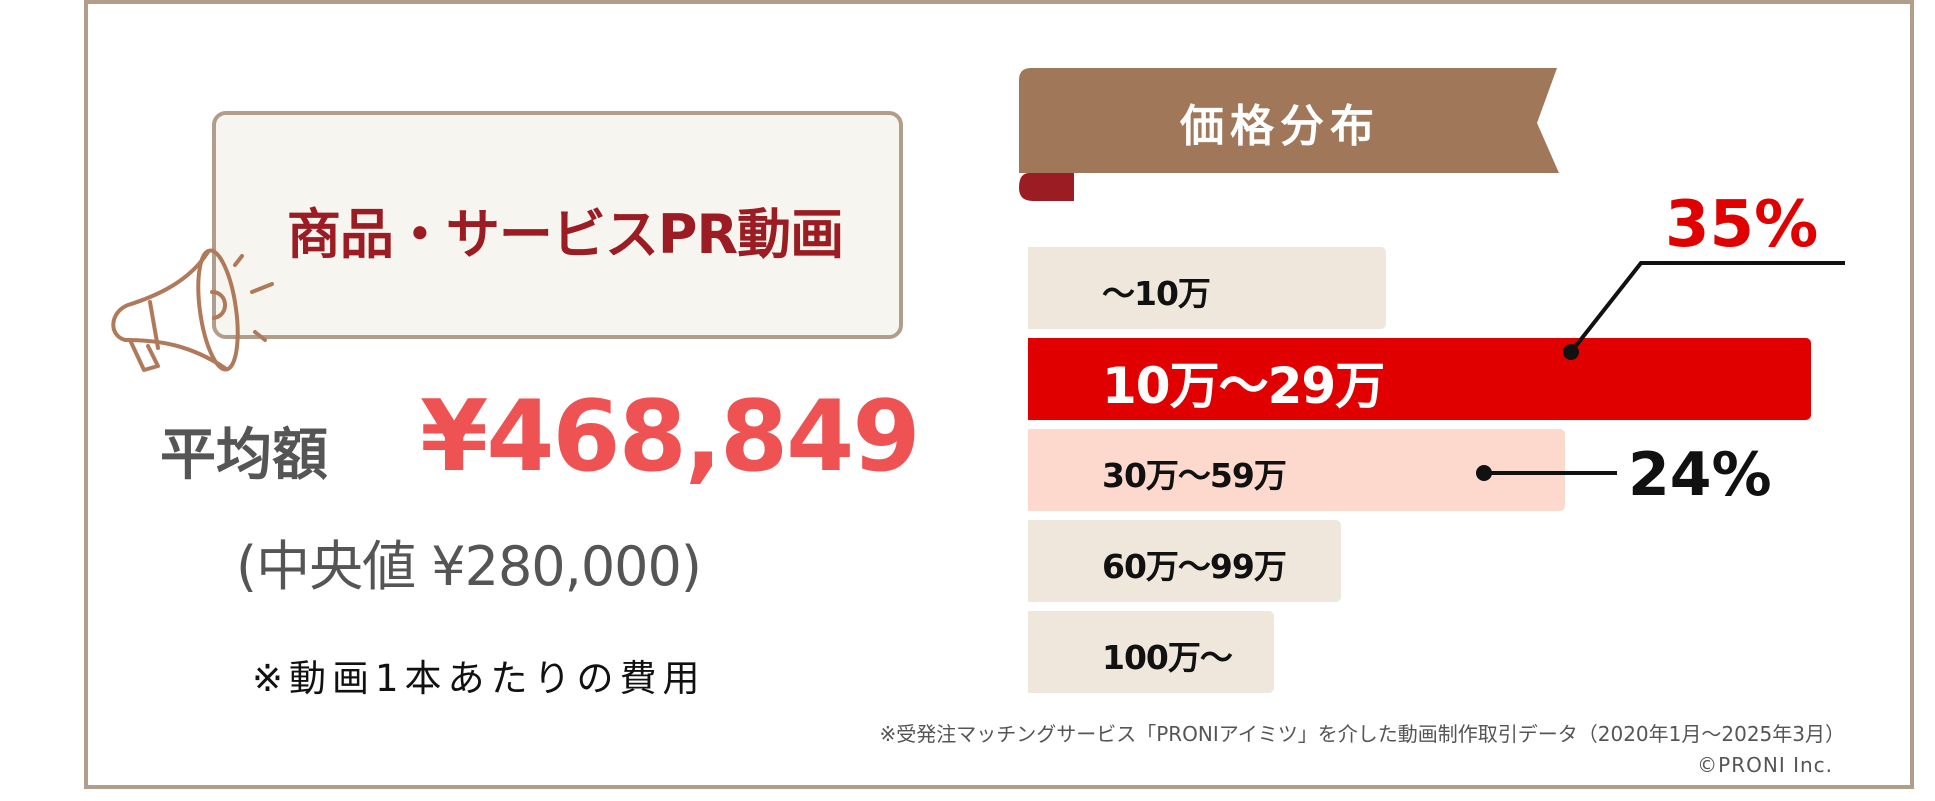  I want to click on bar-label-4: 100万〜, so click(1167, 657).